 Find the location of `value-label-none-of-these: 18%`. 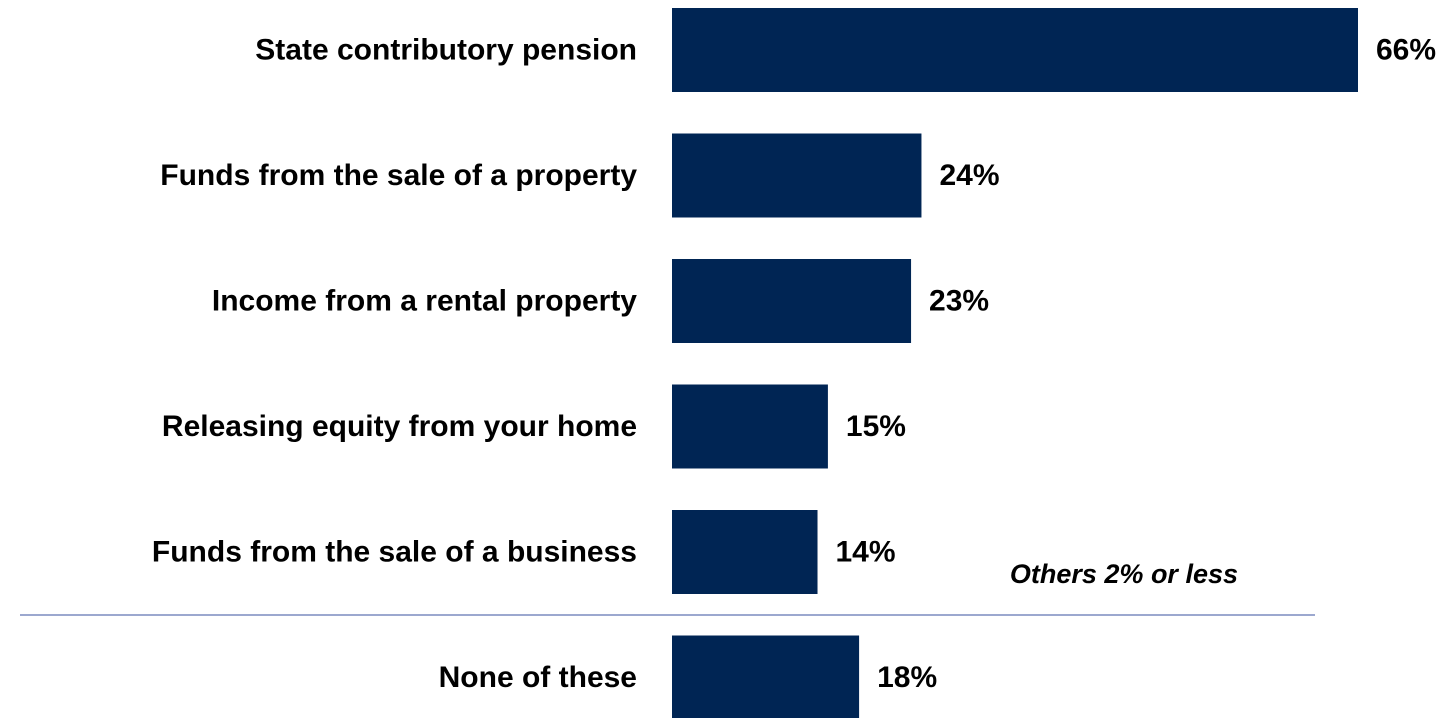

value-label-none-of-these: 18% is located at coordinates (907, 677).